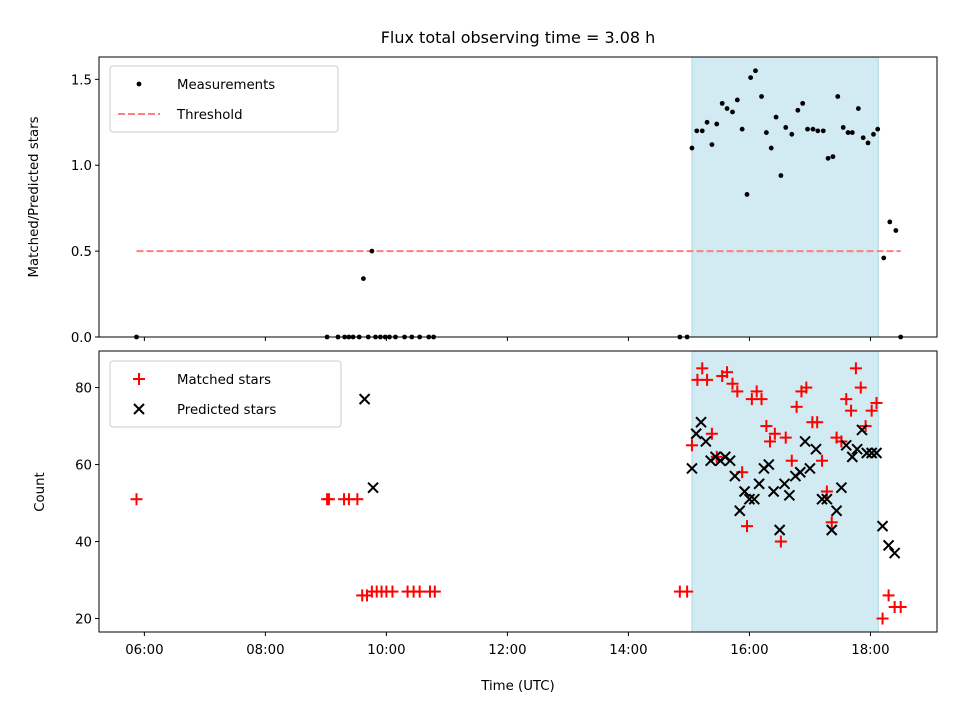  Describe the element at coordinates (83, 389) in the screenshot. I see `y-tick-label: 80` at that location.